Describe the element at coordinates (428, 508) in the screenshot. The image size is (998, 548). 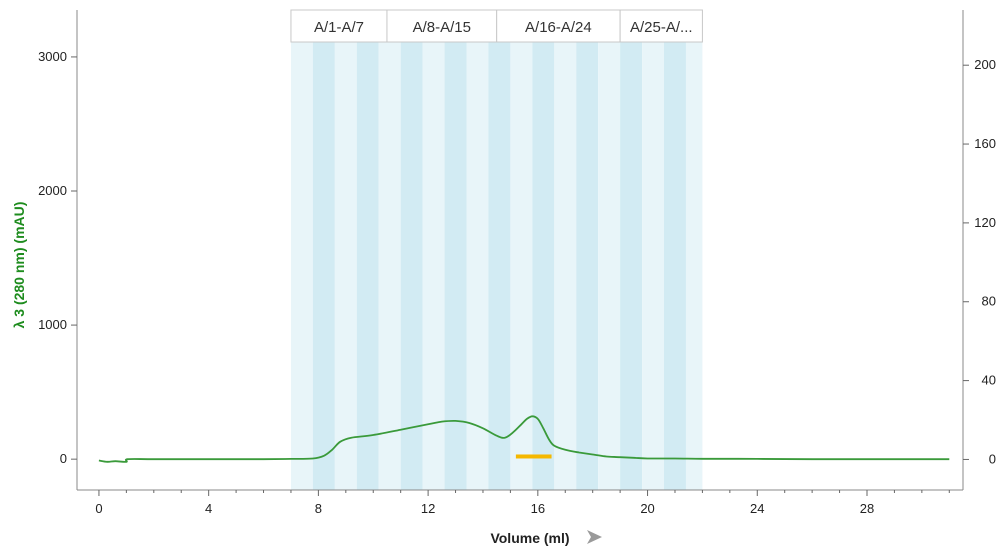
I see `x-tick-label: 12` at that location.